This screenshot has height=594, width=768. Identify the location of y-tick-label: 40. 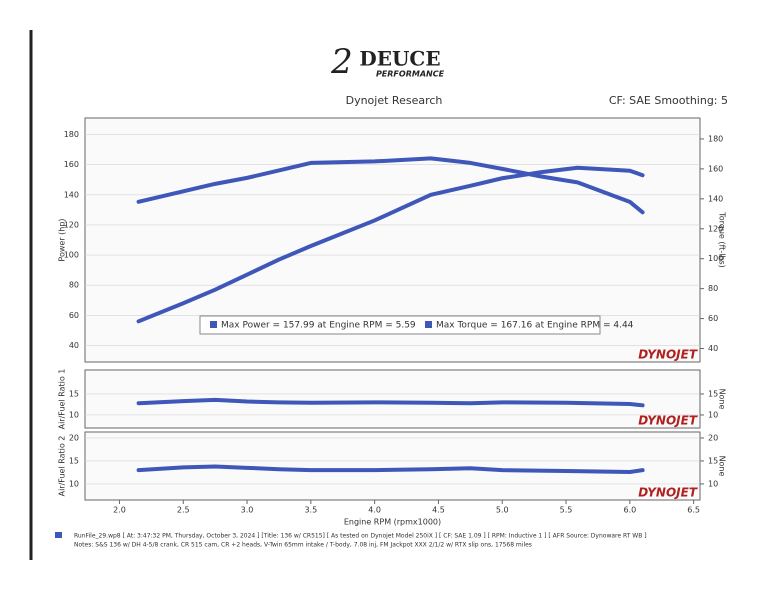
(74, 345).